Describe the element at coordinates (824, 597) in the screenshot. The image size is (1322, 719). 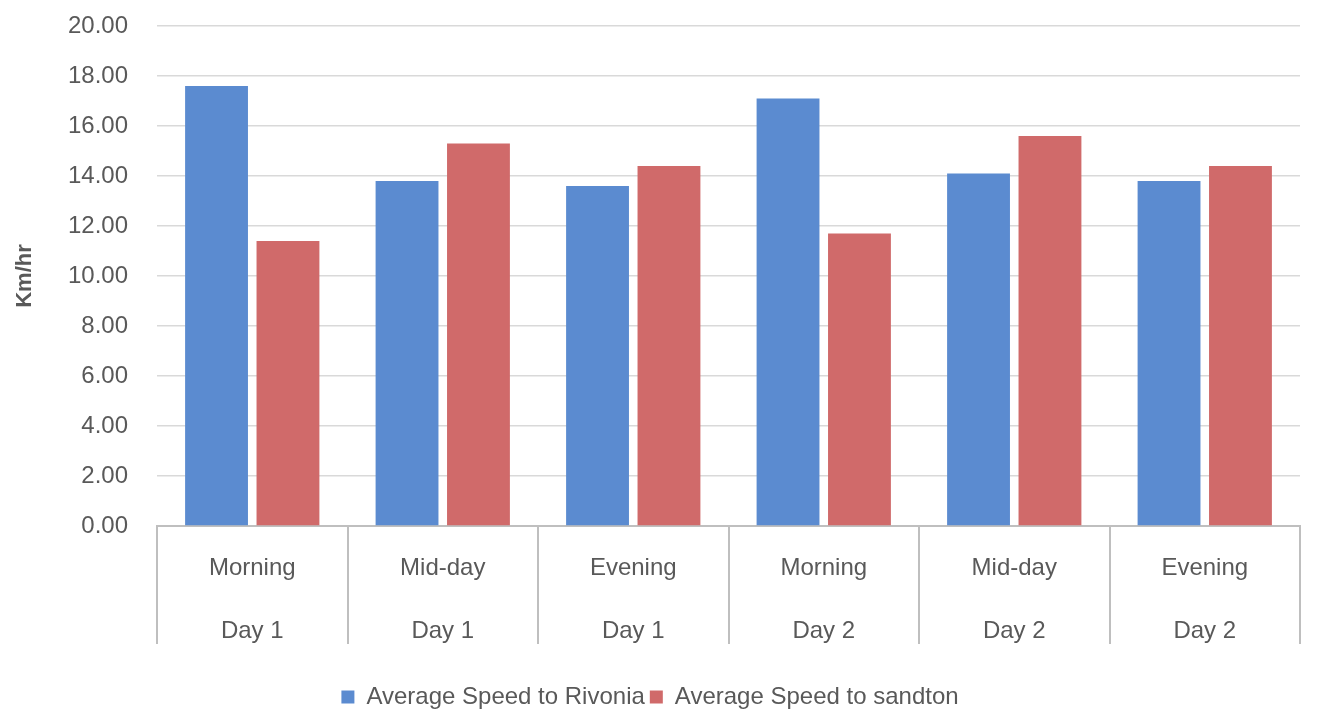
I see `category-label: Morning Day 2` at that location.